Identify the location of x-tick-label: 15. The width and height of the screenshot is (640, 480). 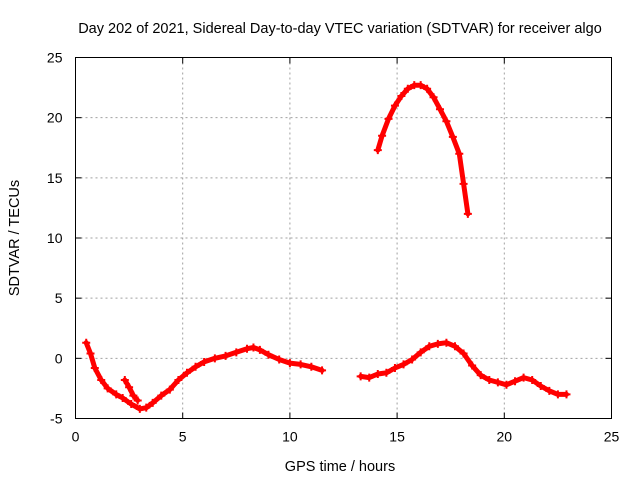
(397, 437).